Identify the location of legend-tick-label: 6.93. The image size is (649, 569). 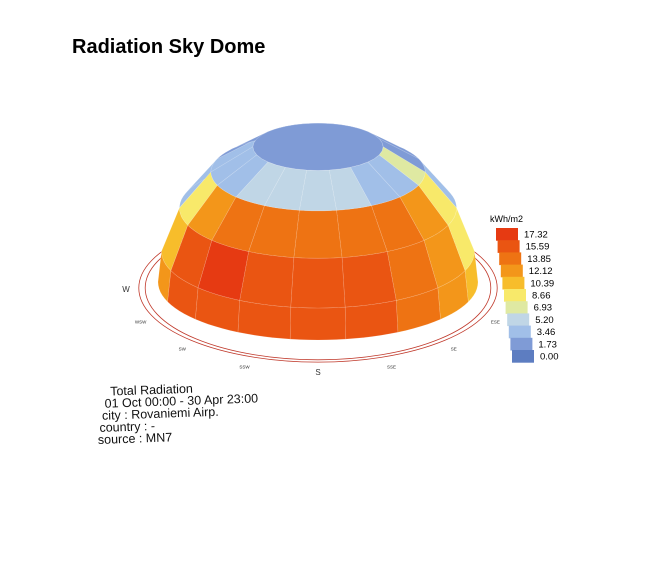
(543, 308).